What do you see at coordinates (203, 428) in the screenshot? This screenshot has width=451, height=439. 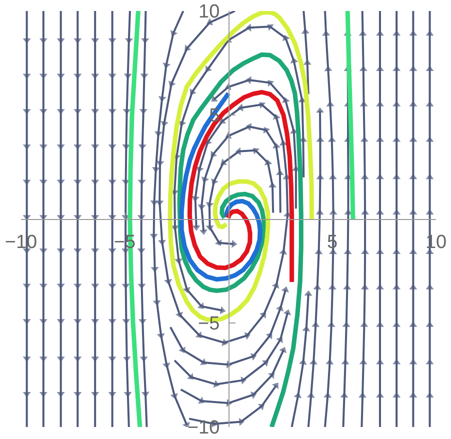 I see `y-tick-label: −10` at bounding box center [203, 428].